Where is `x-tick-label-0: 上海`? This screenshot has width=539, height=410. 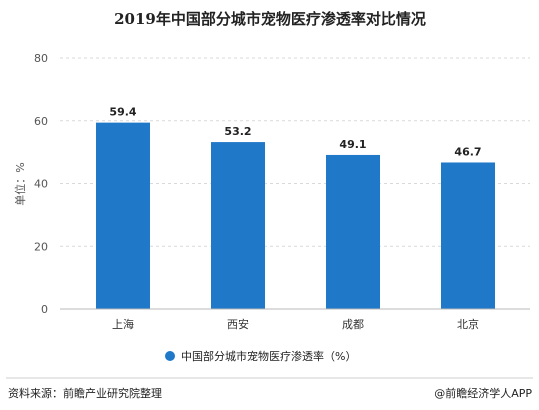
x-tick-label-0: 上海 is located at coordinates (123, 324).